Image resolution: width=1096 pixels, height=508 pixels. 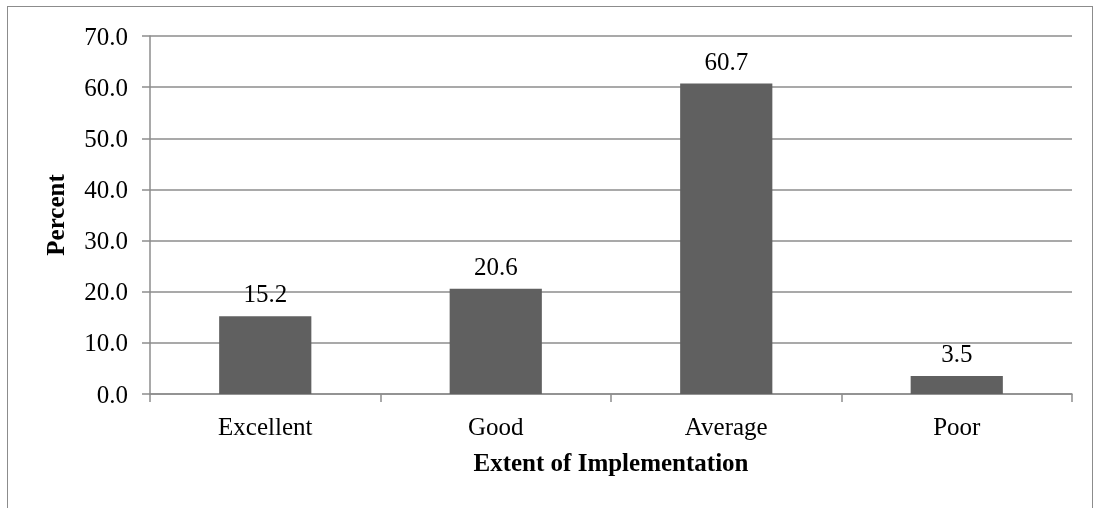 I want to click on data-label: 60.7, so click(x=726, y=61).